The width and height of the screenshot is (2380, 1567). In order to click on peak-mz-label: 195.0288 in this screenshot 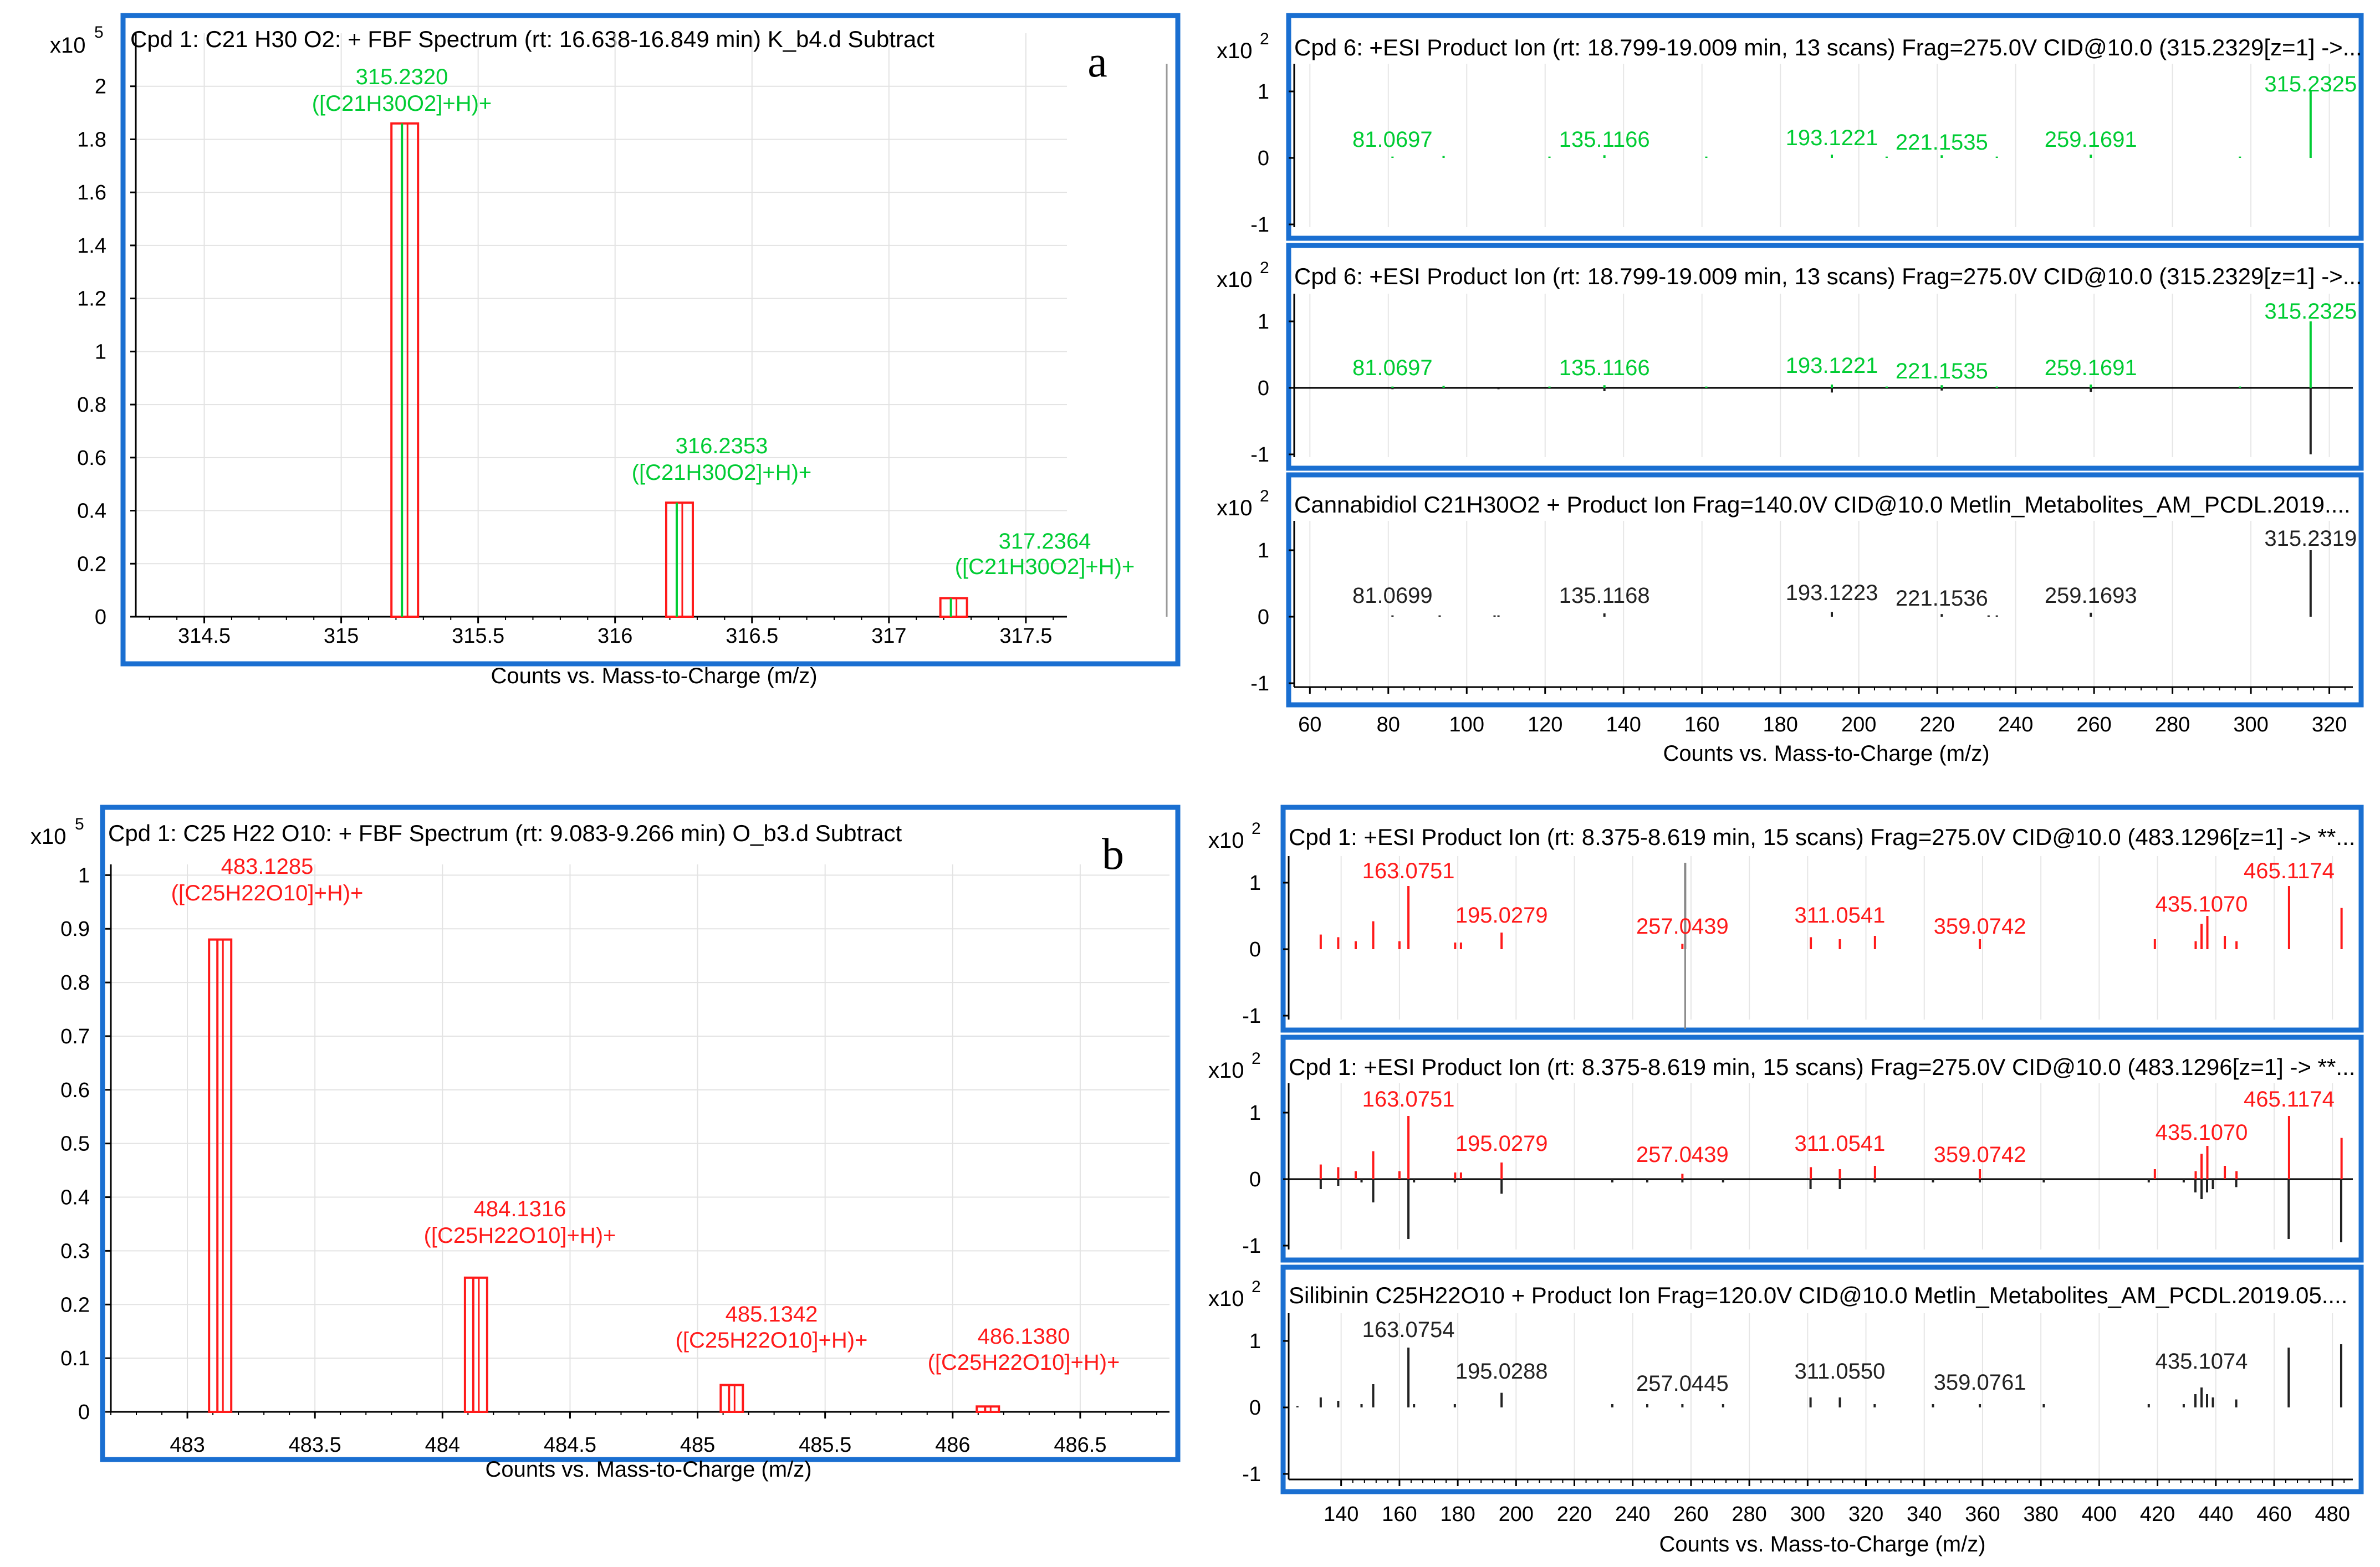, I will do `click(1501, 1371)`.